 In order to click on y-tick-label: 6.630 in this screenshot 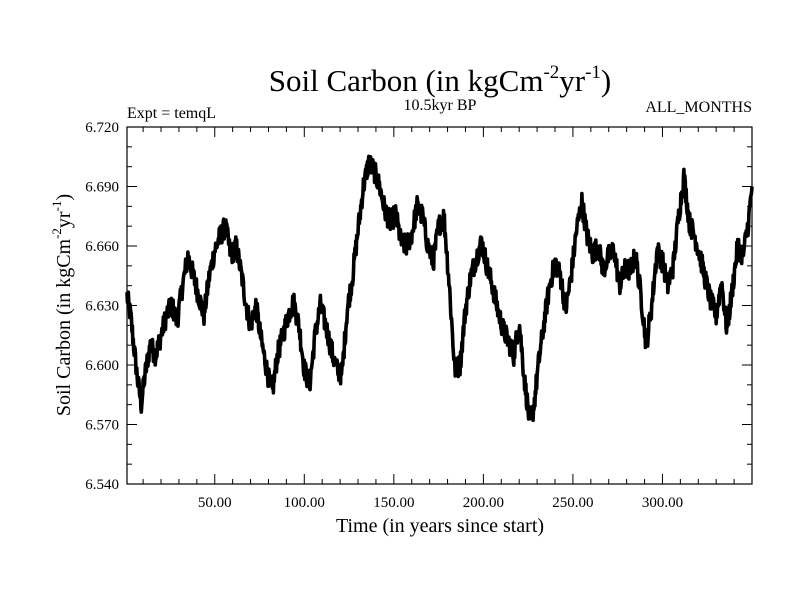, I will do `click(102, 307)`.